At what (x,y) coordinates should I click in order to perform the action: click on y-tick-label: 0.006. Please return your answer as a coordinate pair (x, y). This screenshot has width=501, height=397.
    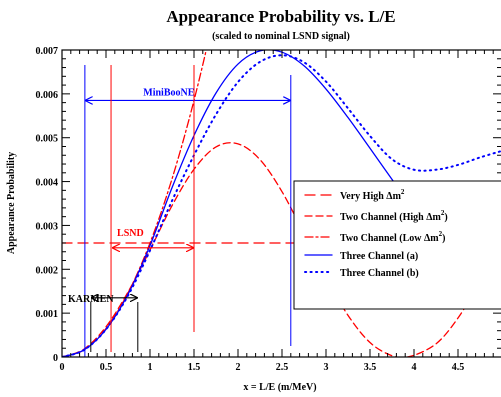
    Looking at the image, I should click on (47, 95).